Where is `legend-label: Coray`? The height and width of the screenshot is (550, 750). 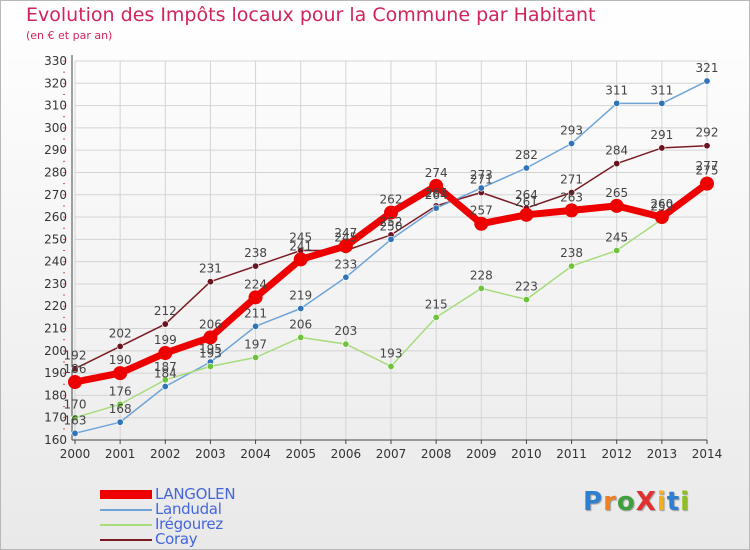
legend-label: Coray is located at coordinates (176, 539).